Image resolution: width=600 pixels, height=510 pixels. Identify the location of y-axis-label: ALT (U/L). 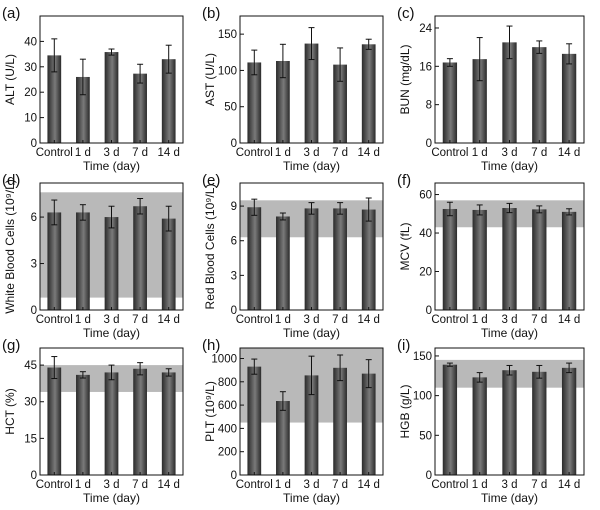
(10, 79).